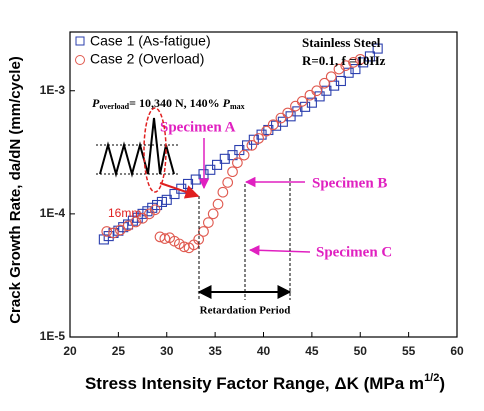 This screenshot has width=484, height=411. What do you see at coordinates (53, 336) in the screenshot?
I see `y-tick-label: 1E-5` at bounding box center [53, 336].